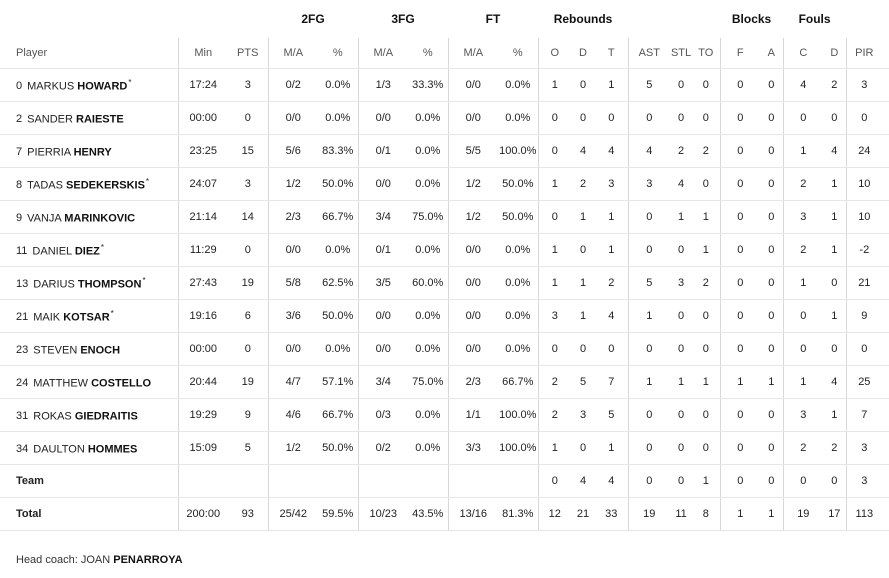 The height and width of the screenshot is (578, 889). I want to click on col-blk-a: A, so click(772, 53).